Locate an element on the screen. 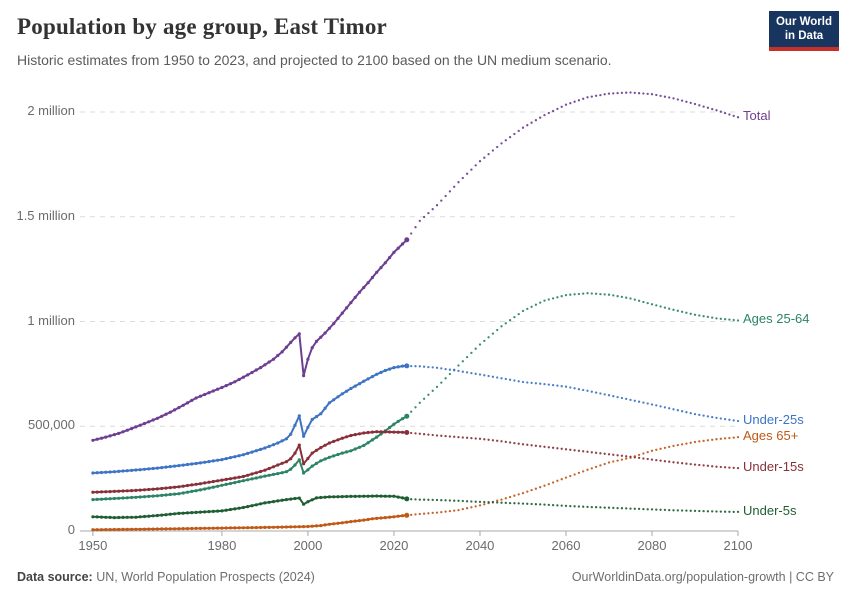  line-ages-25-64-historic is located at coordinates (250, 458).